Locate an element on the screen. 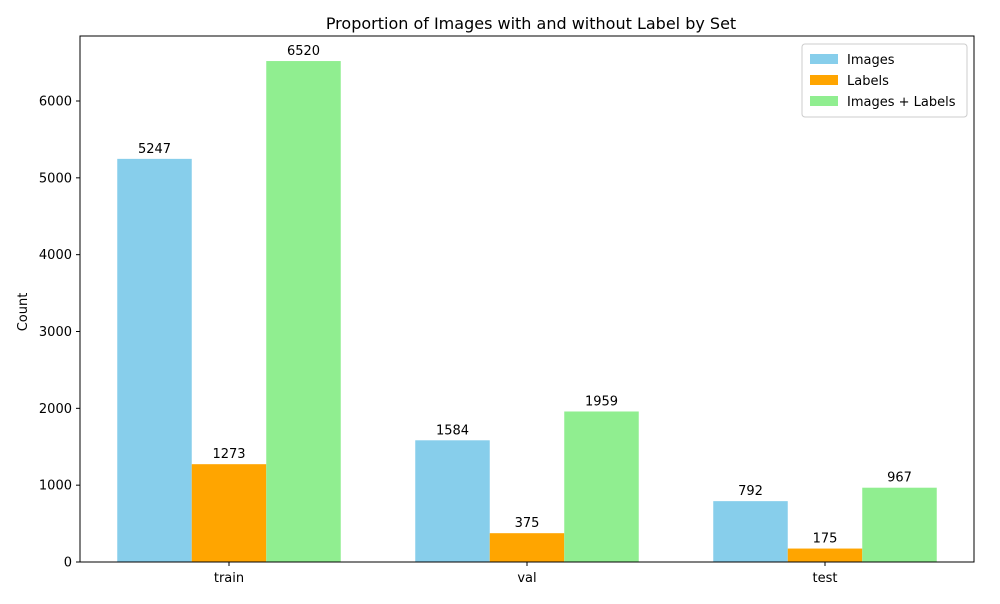 This screenshot has height=604, width=1000. bar-val-labels is located at coordinates (527, 547).